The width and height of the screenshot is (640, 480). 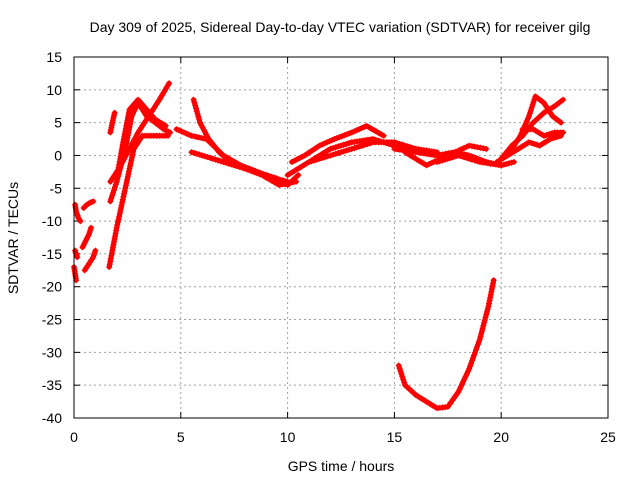 I want to click on series-arc-n, so click(x=245, y=142).